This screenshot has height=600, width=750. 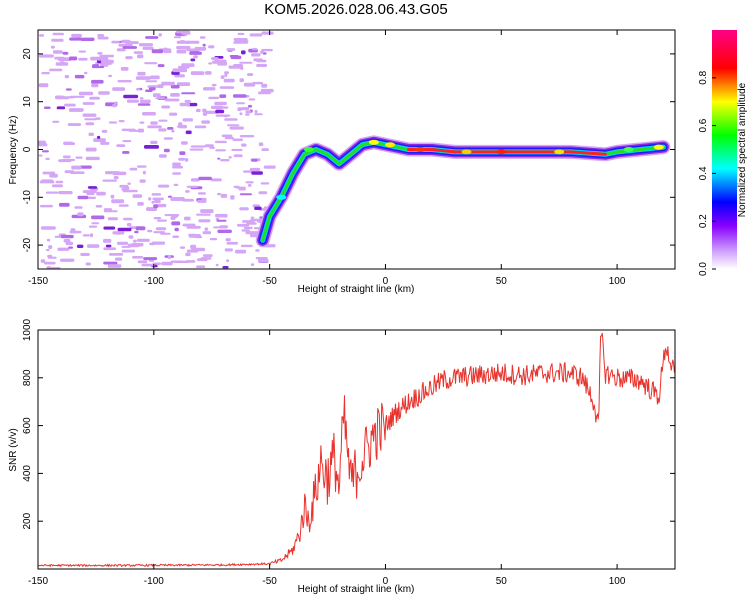 I want to click on snr-y-label: SNR (v/v), so click(x=13, y=449).